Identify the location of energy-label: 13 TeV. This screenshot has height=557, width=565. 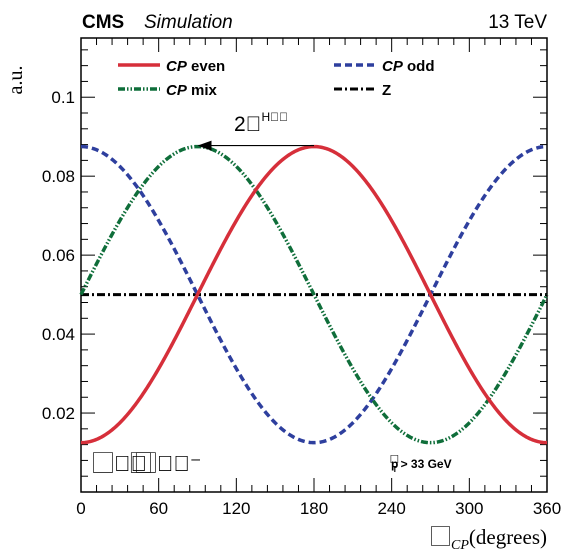
(517, 22).